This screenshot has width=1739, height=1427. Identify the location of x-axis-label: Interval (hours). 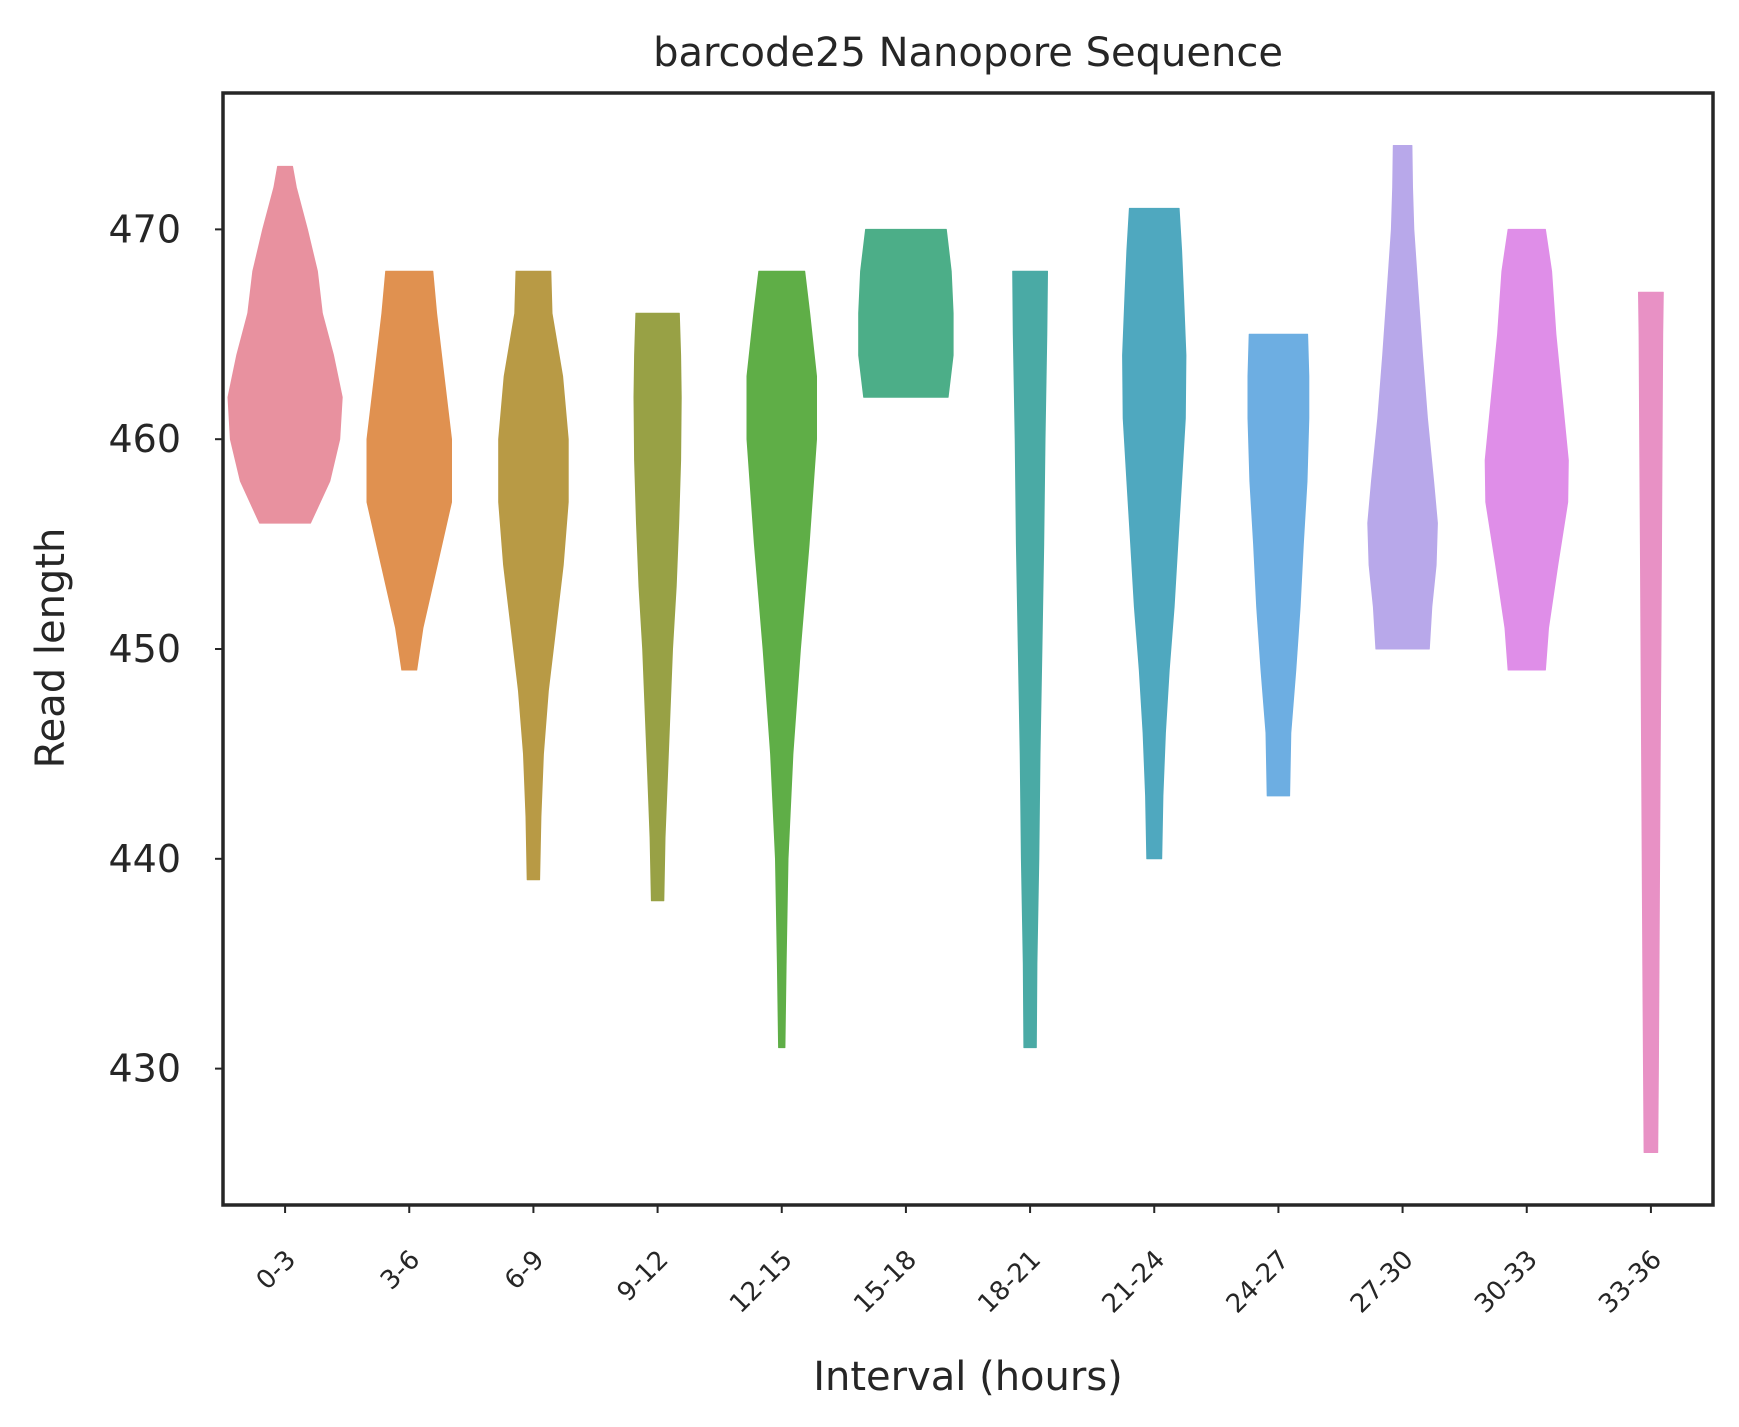
(968, 1377).